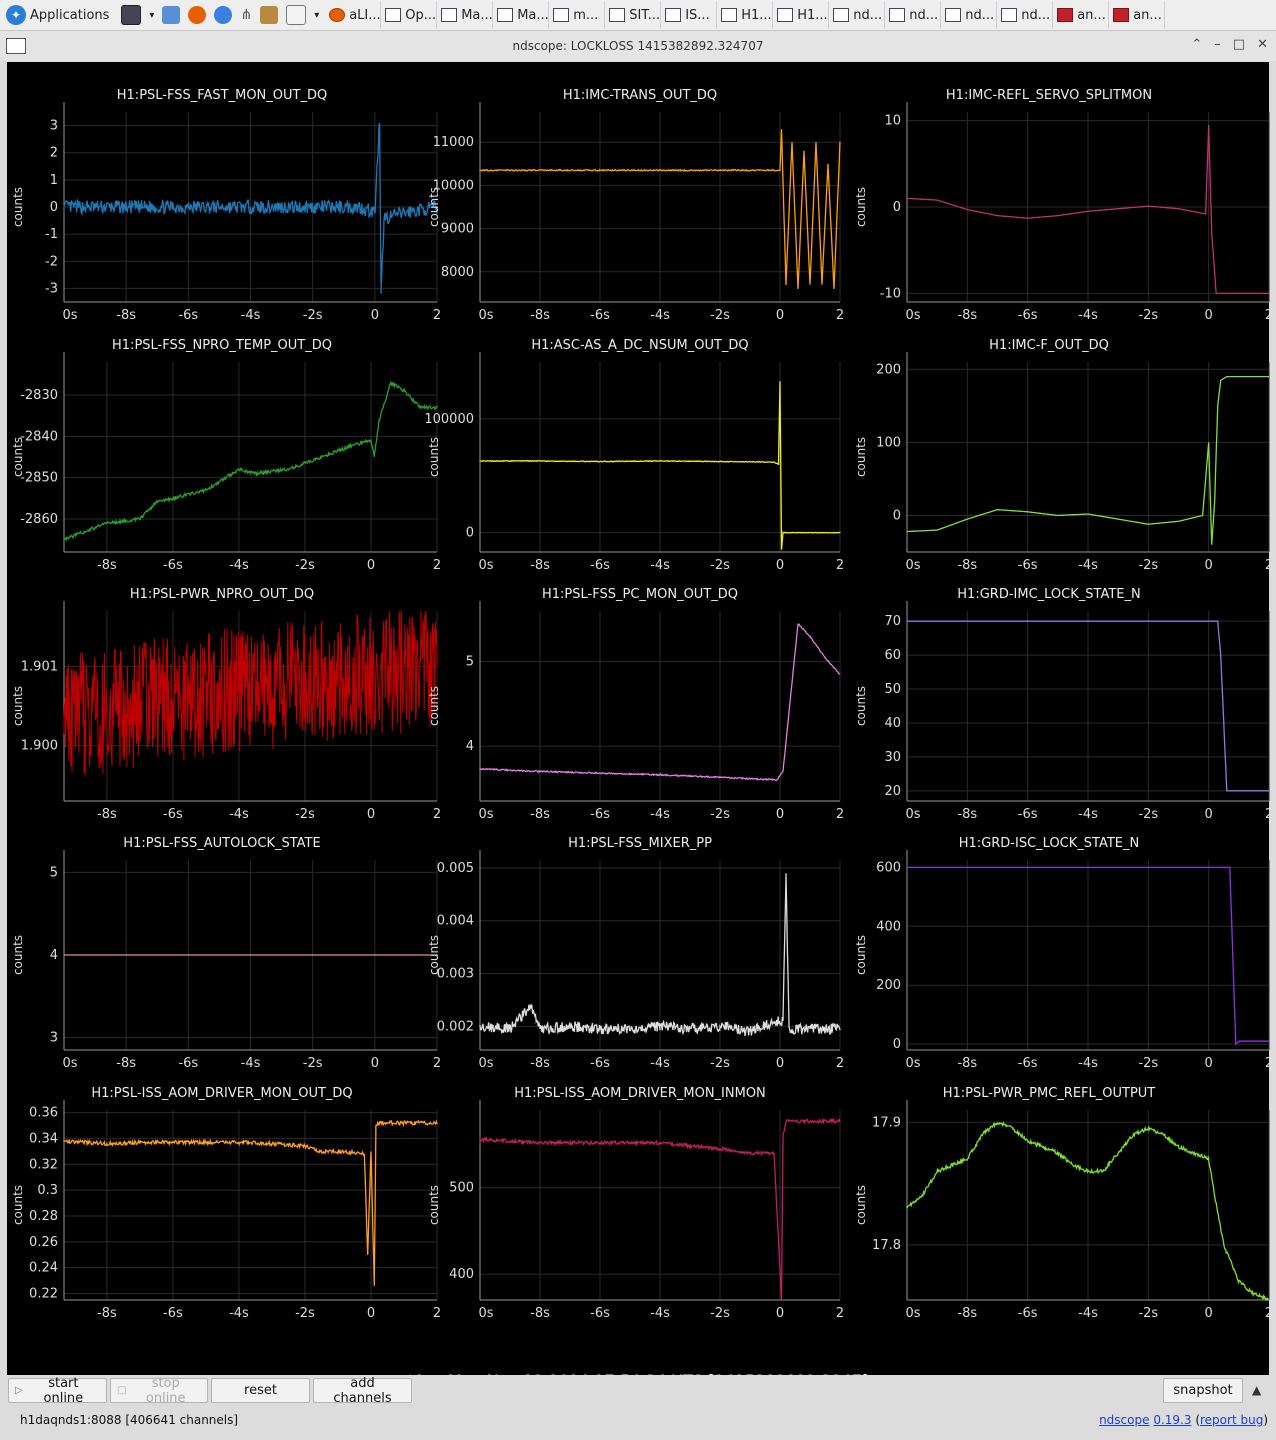 The image size is (1276, 1440). I want to click on plot-canvas: 0s -8s -6s -4s -2s 0 2 200 100 0 counts, so click(1051, 454).